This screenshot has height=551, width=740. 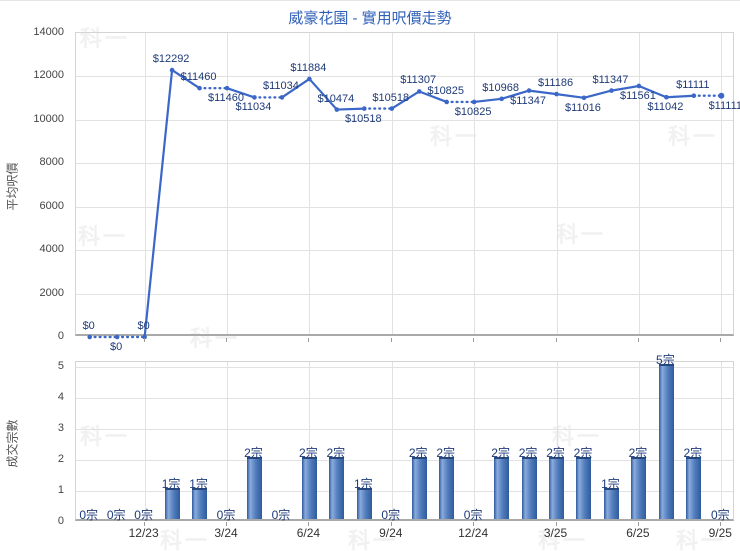 I want to click on price-label: $11042, so click(x=665, y=107).